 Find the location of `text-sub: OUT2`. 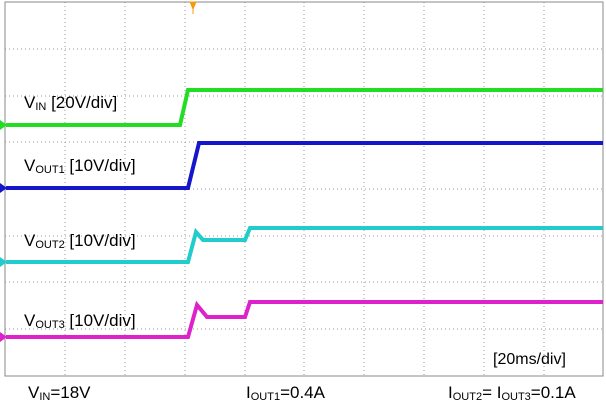

text-sub: OUT2 is located at coordinates (467, 397).